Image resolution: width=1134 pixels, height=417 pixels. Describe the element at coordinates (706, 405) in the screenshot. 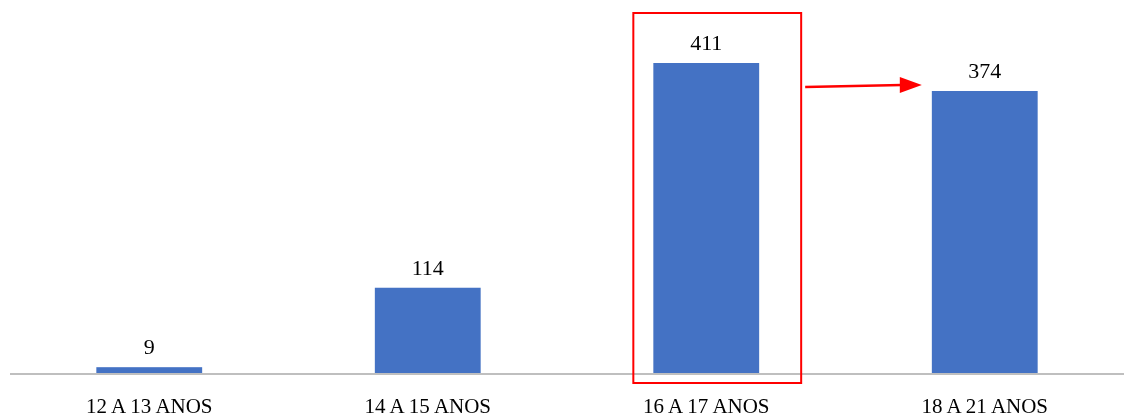

I see `x-tick-label: 16 A 17 ANOS` at that location.